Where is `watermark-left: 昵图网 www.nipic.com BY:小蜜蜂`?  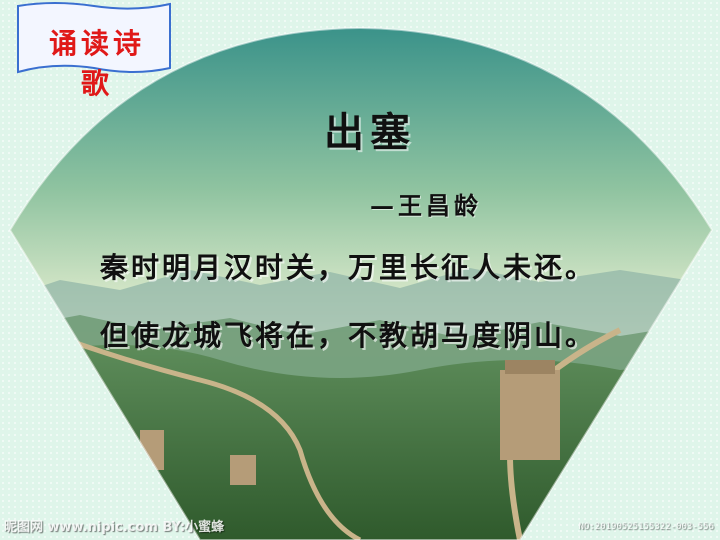 watermark-left: 昵图网 www.nipic.com BY:小蜜蜂 is located at coordinates (114, 527).